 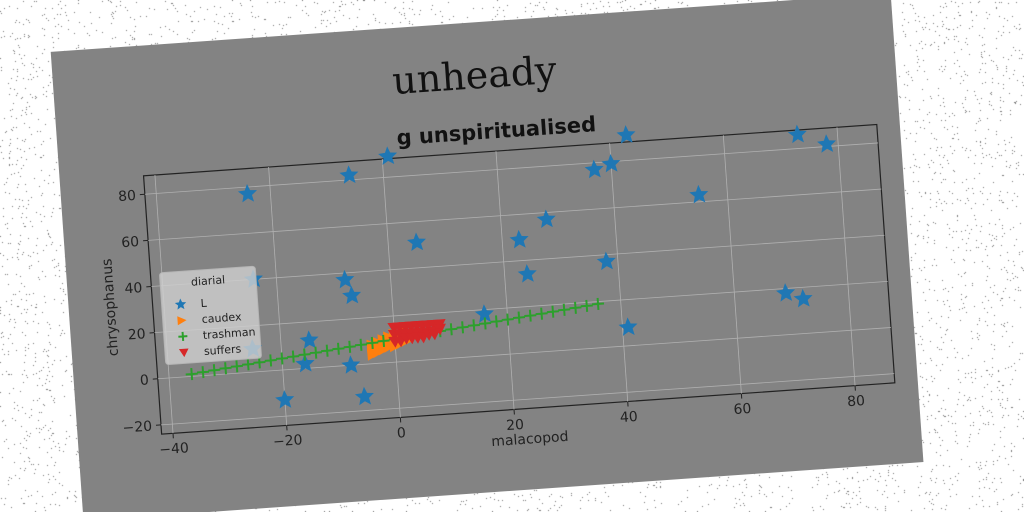 I want to click on x-tick-label: 0, so click(x=401, y=433).